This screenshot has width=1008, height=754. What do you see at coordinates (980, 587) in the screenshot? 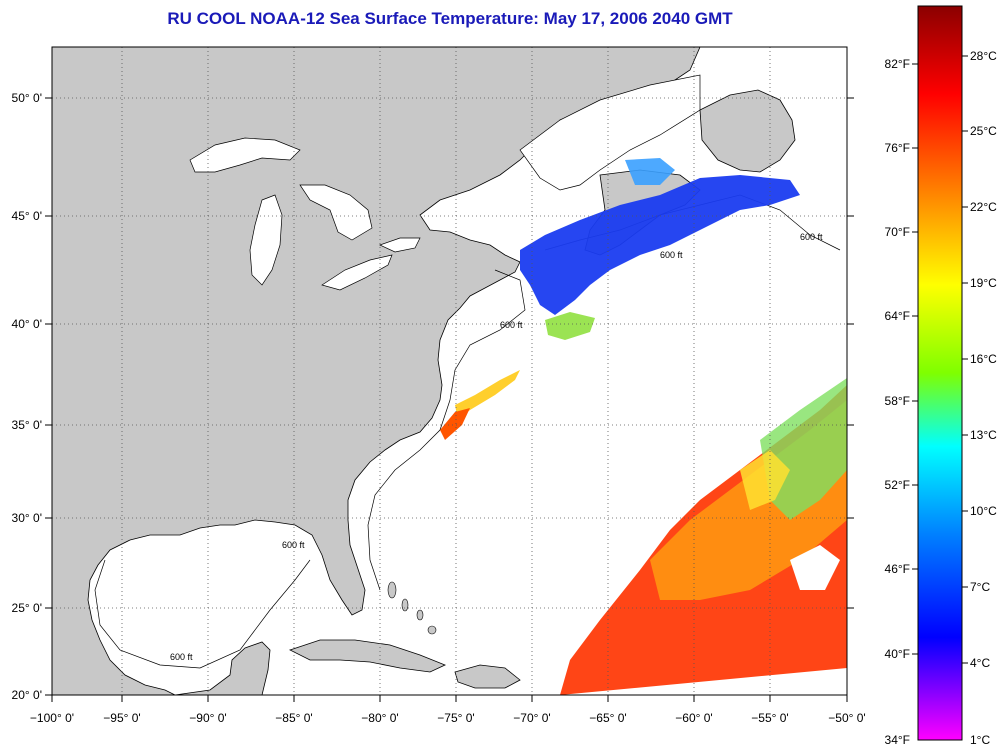
I see `colorbar-c-label: 7°C` at bounding box center [980, 587].